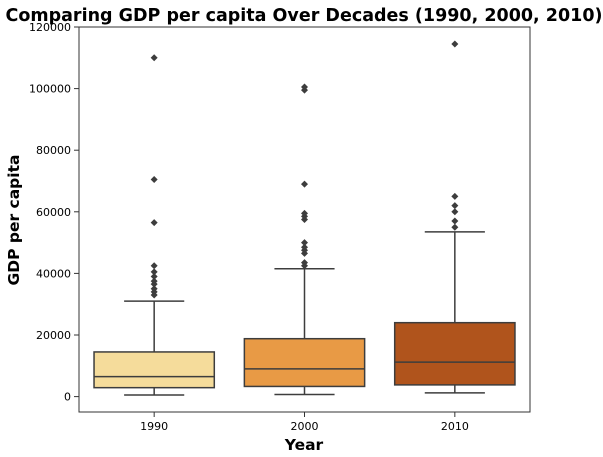 Image resolution: width=603 pixels, height=457 pixels. What do you see at coordinates (305, 426) in the screenshot?
I see `x-tick-label: 2000` at bounding box center [305, 426].